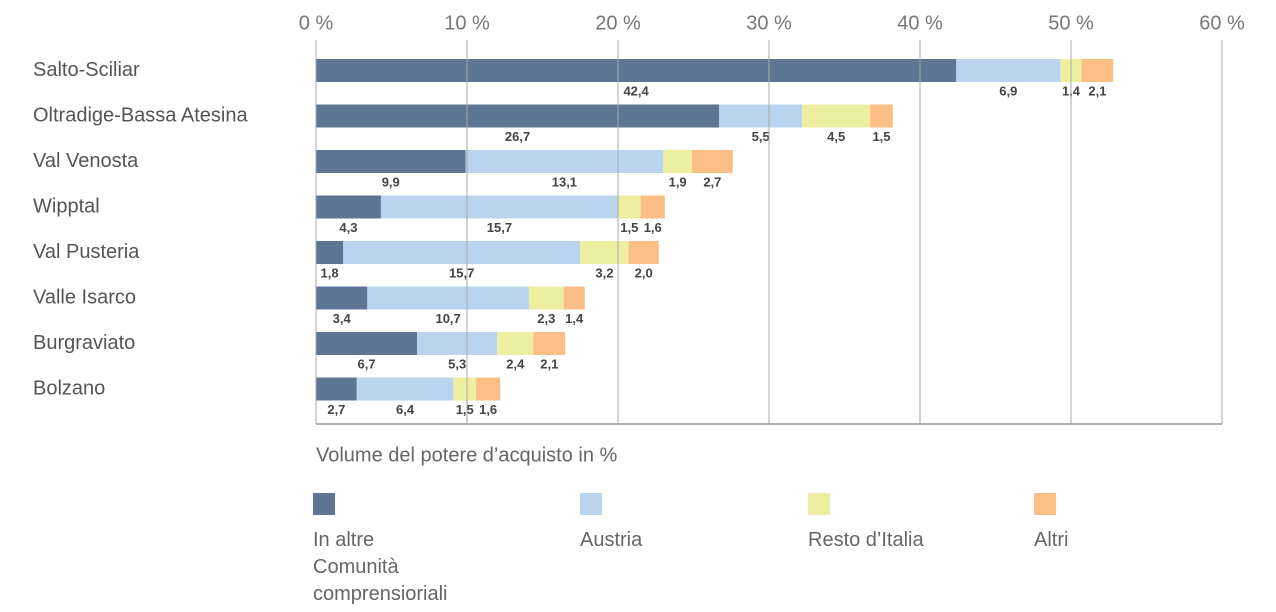 This screenshot has height=612, width=1276. What do you see at coordinates (316, 23) in the screenshot?
I see `x-tick-label: 0 %` at bounding box center [316, 23].